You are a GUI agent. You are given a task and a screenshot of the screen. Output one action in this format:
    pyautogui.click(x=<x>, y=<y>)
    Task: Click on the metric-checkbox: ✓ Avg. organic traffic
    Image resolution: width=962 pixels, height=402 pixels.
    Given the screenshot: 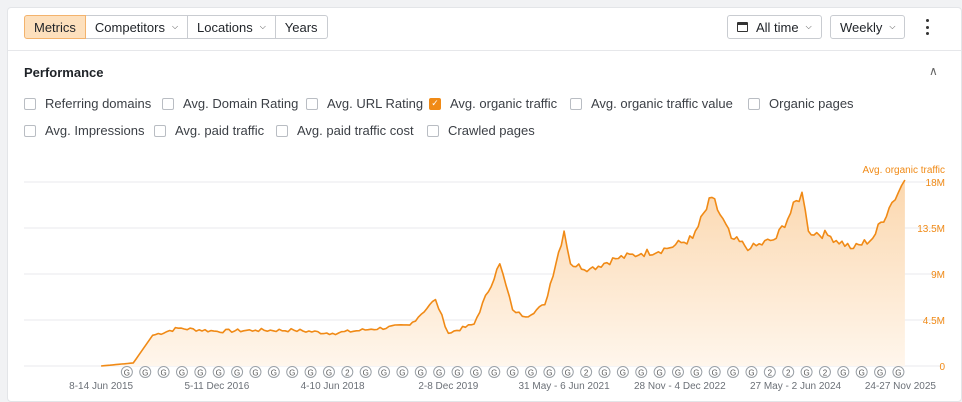 What is the action you would take?
    pyautogui.click(x=493, y=103)
    